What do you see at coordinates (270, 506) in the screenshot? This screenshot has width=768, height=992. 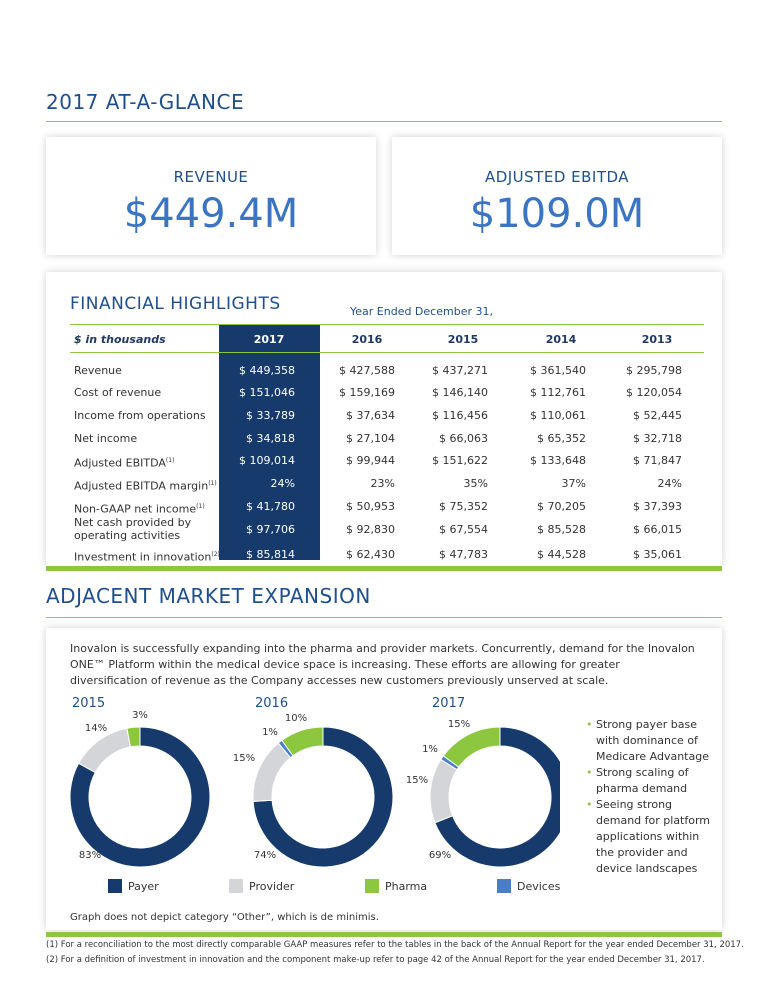 I see `cell: $ 41,780` at bounding box center [270, 506].